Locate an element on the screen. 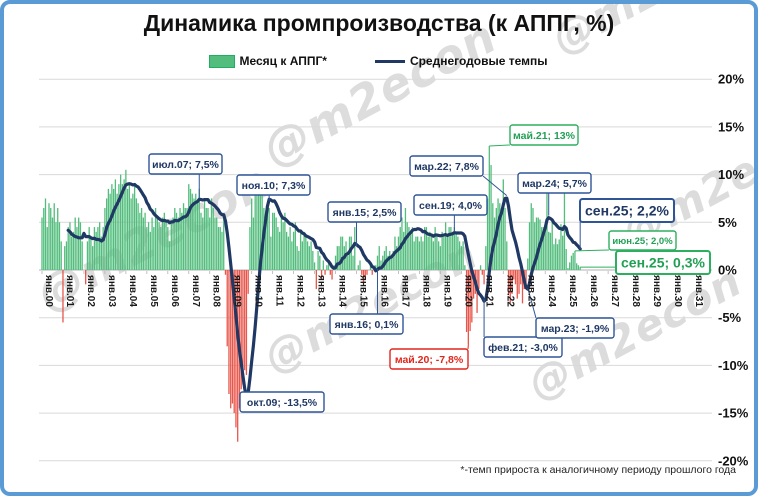 This screenshot has width=758, height=496. y-axis-label: 10% is located at coordinates (731, 174).